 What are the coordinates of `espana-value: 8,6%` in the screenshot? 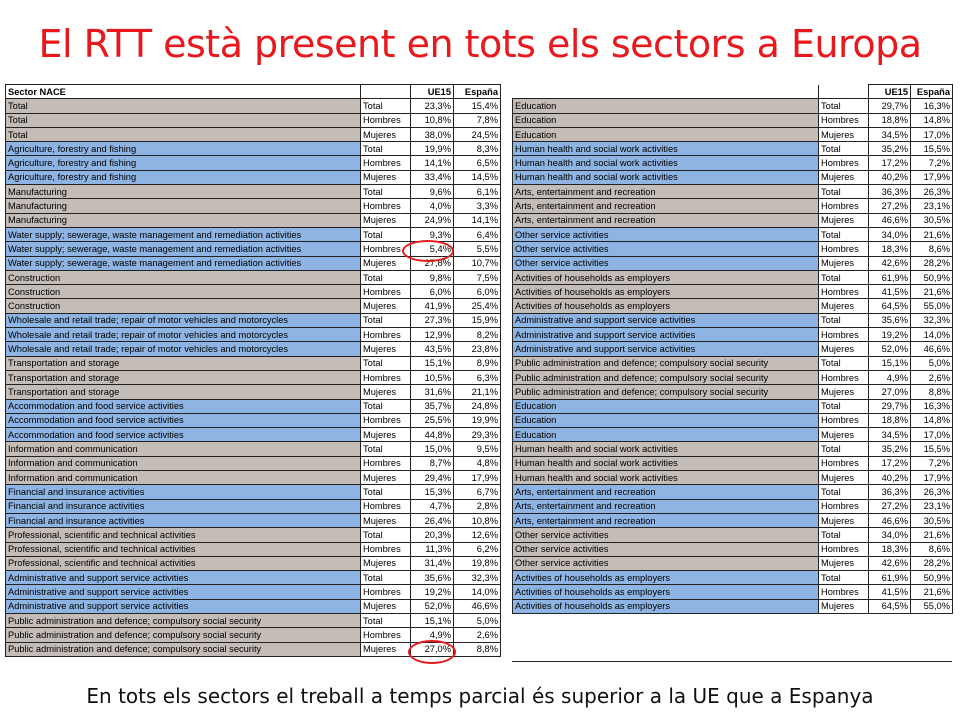 It's located at (931, 249).